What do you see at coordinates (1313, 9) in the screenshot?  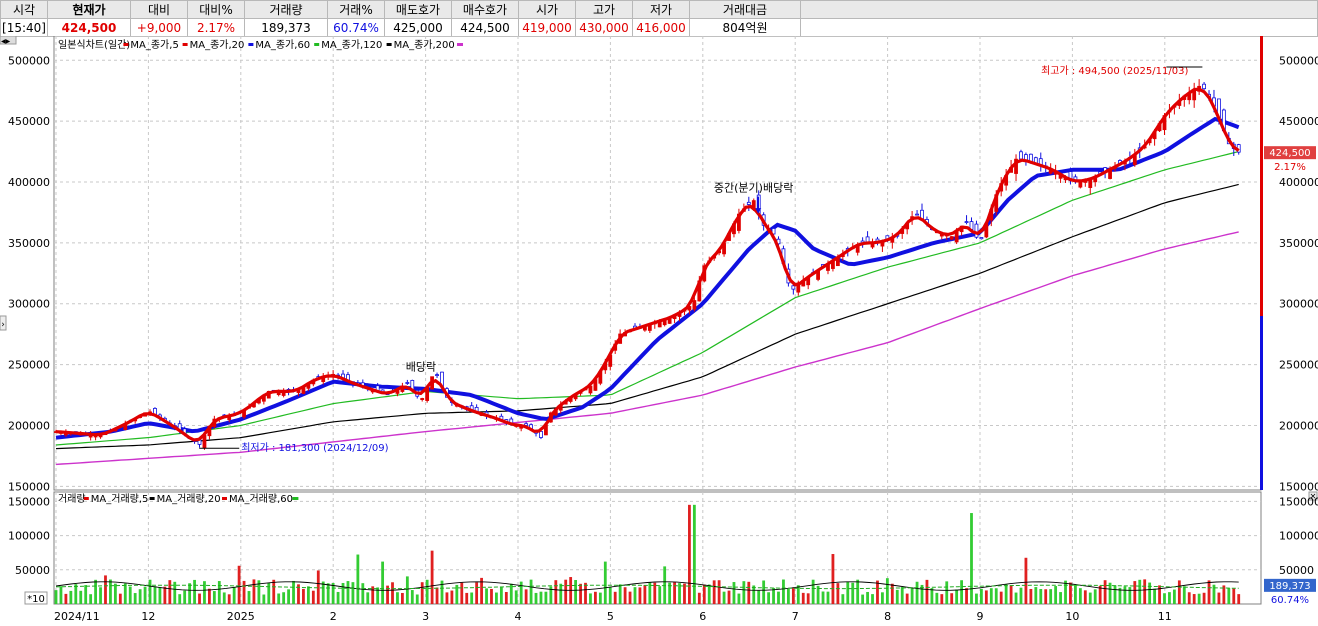 I see `quote-scroll-button` at bounding box center [1313, 9].